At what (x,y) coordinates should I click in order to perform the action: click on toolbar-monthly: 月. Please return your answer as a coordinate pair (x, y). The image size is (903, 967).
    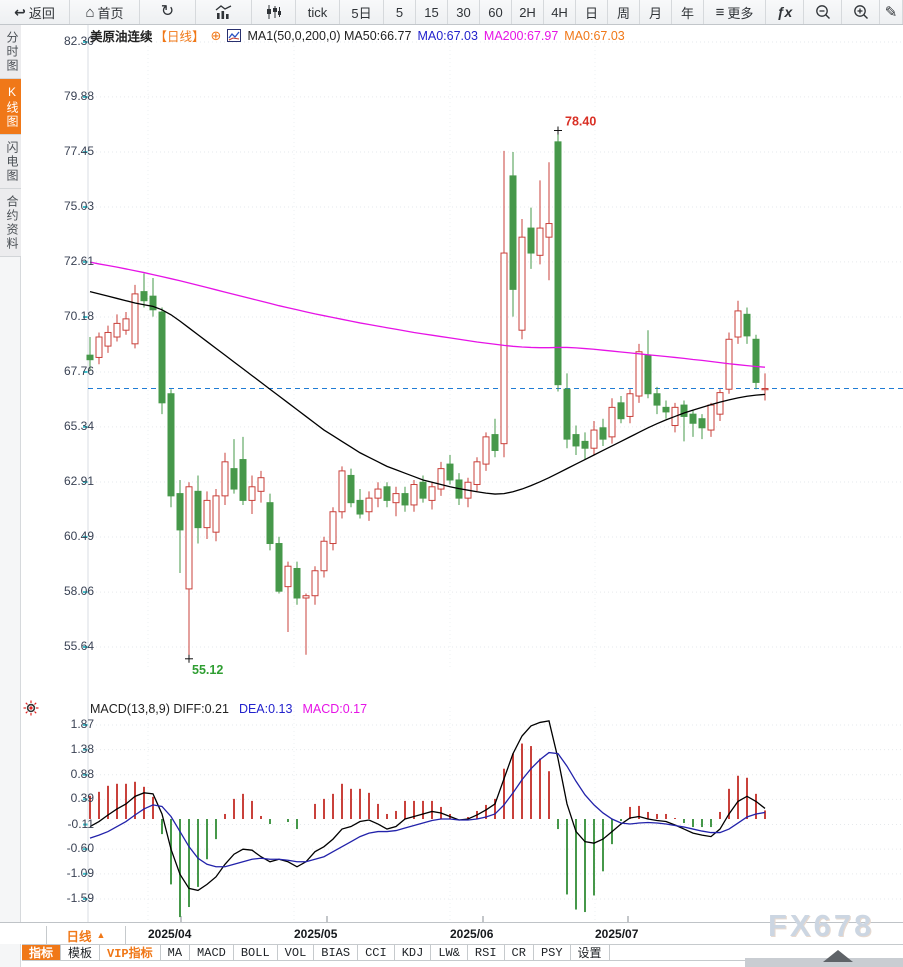
    Looking at the image, I should click on (656, 12).